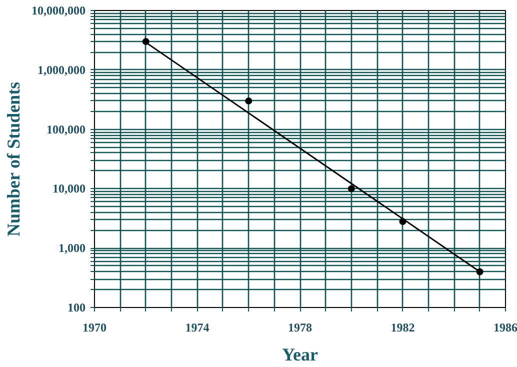 This screenshot has height=367, width=517. Describe the element at coordinates (14, 159) in the screenshot. I see `y-axis-title: Number of Students` at that location.